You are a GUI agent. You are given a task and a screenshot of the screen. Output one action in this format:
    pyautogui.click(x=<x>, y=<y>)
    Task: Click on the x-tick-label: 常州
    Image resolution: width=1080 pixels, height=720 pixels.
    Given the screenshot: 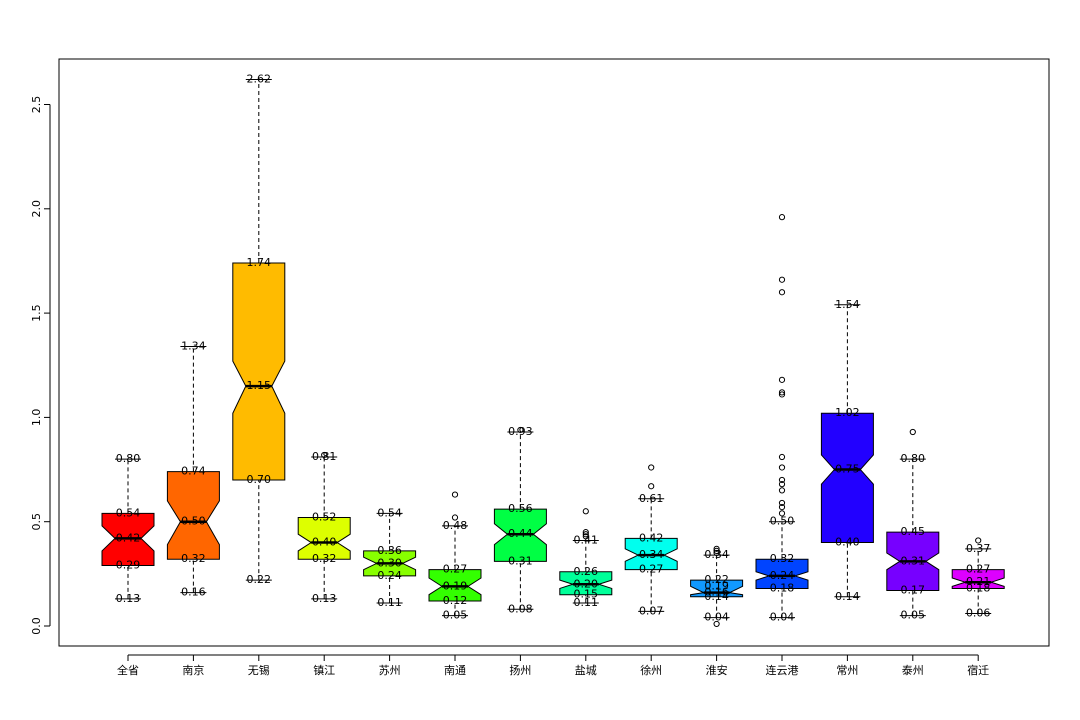 What is the action you would take?
    pyautogui.click(x=847, y=670)
    